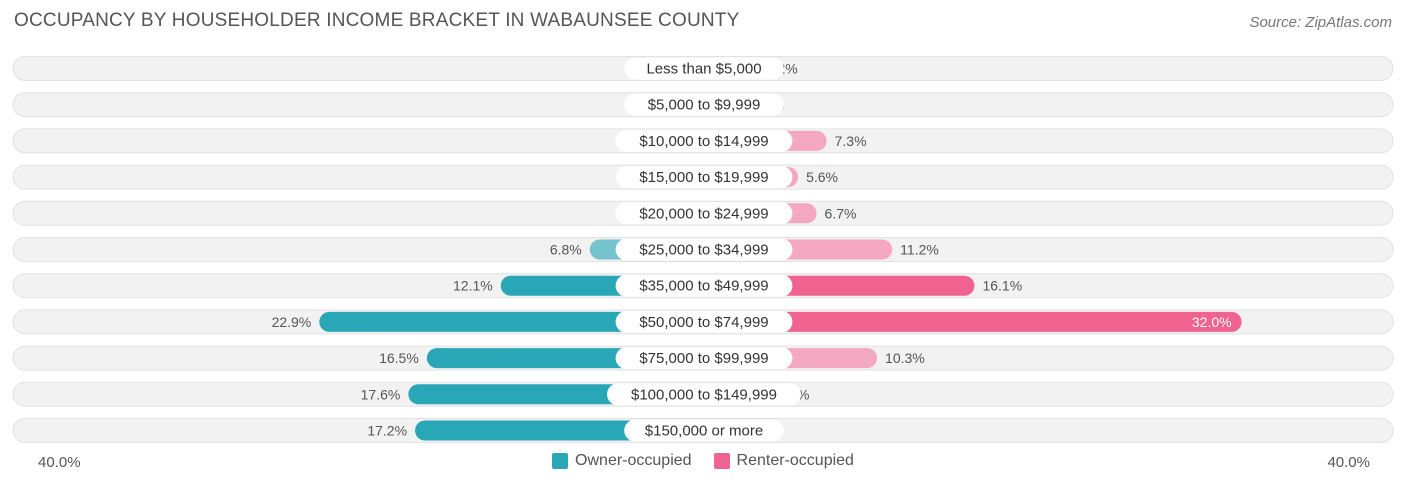 This screenshot has width=1406, height=486. I want to click on renter-value-label: 10.3%, so click(905, 358).